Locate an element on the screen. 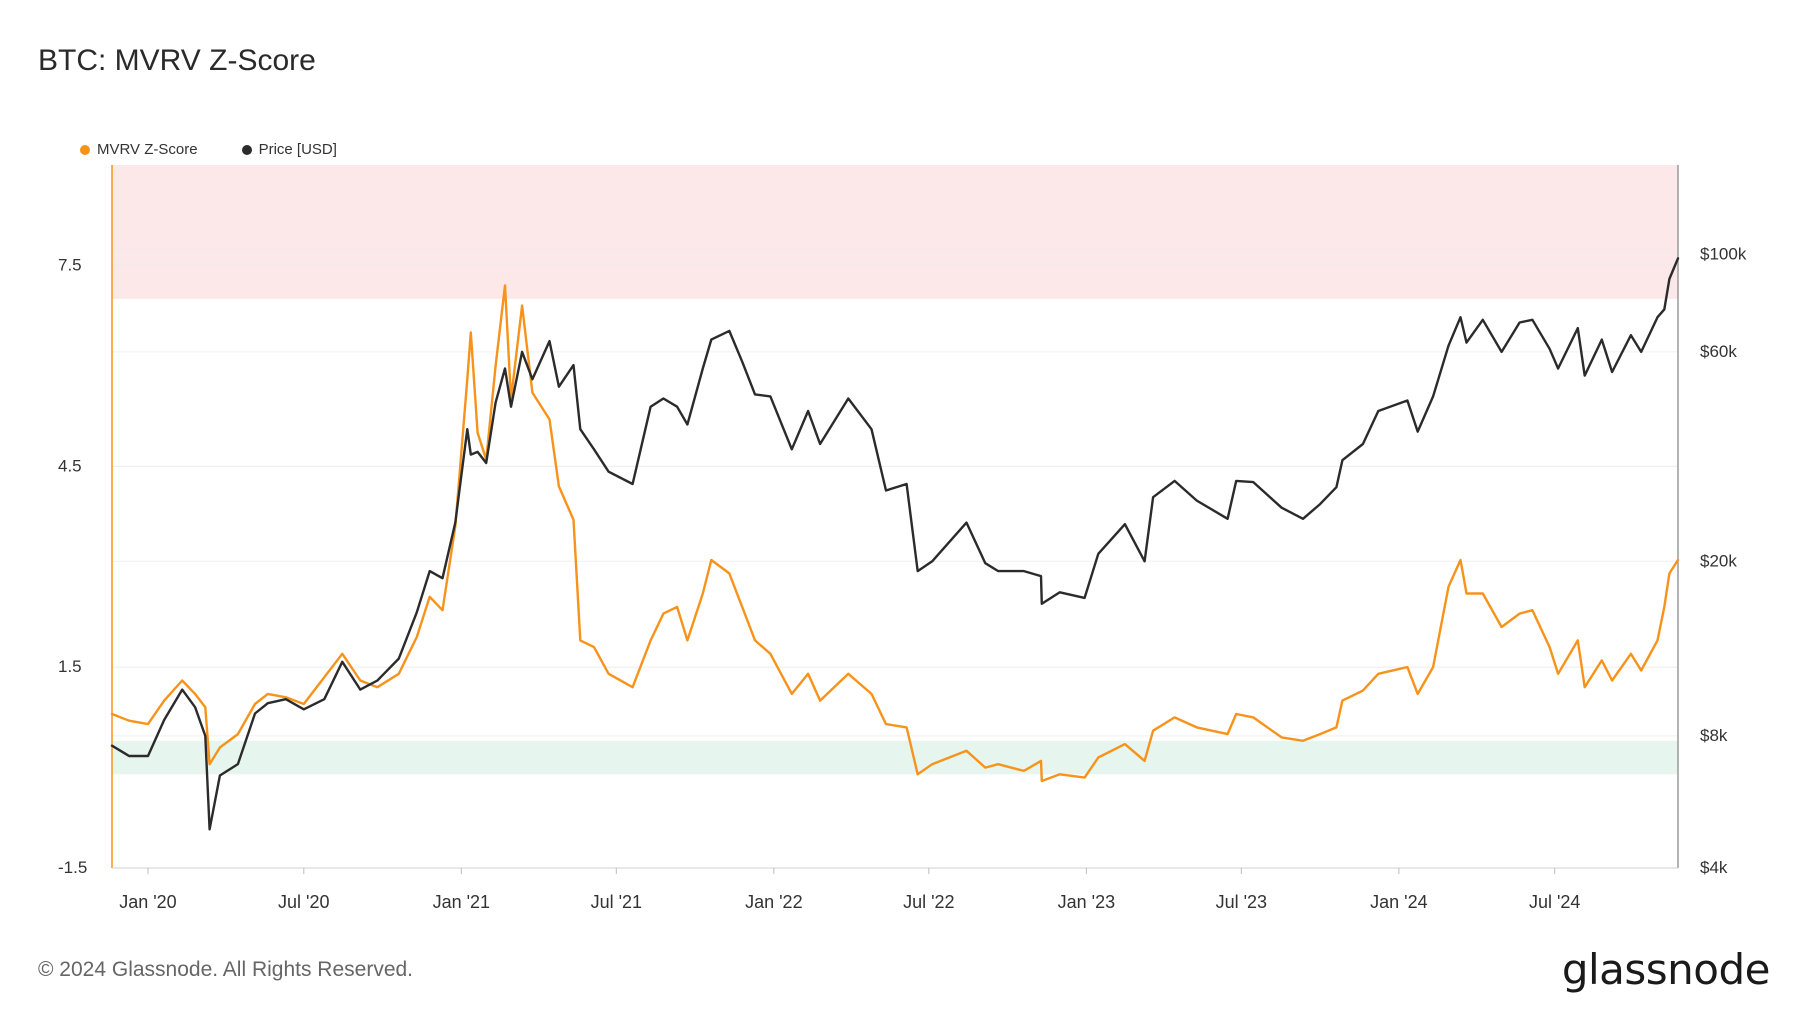  legend-item-mvrv: MVRV Z-Score is located at coordinates (139, 149).